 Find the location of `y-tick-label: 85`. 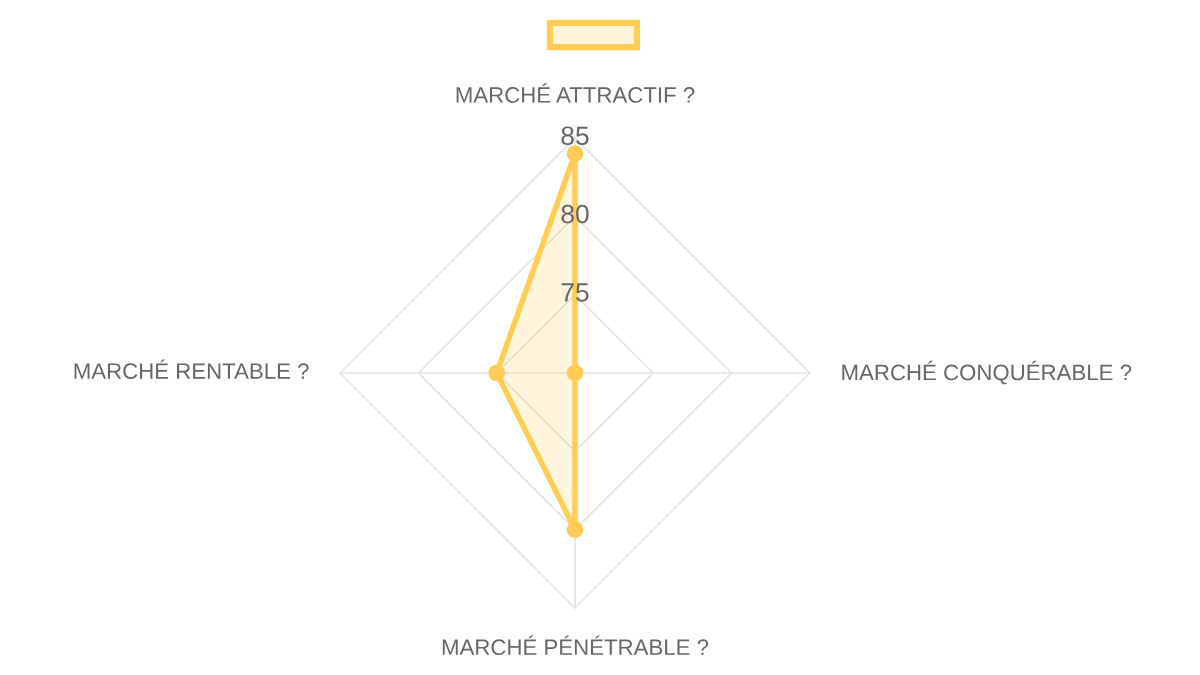

y-tick-label: 85 is located at coordinates (575, 136).